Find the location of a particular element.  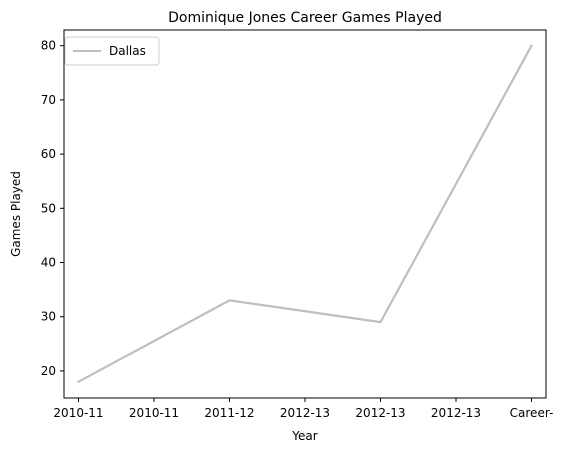

legend-box is located at coordinates (112, 51).